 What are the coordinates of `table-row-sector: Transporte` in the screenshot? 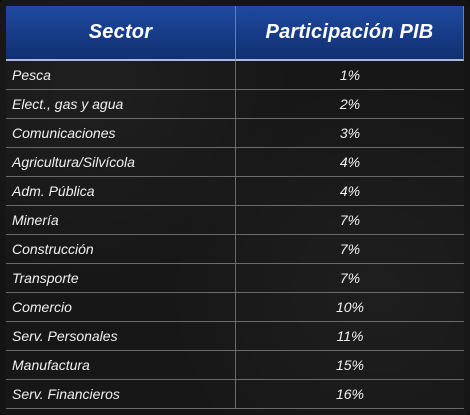 It's located at (121, 278).